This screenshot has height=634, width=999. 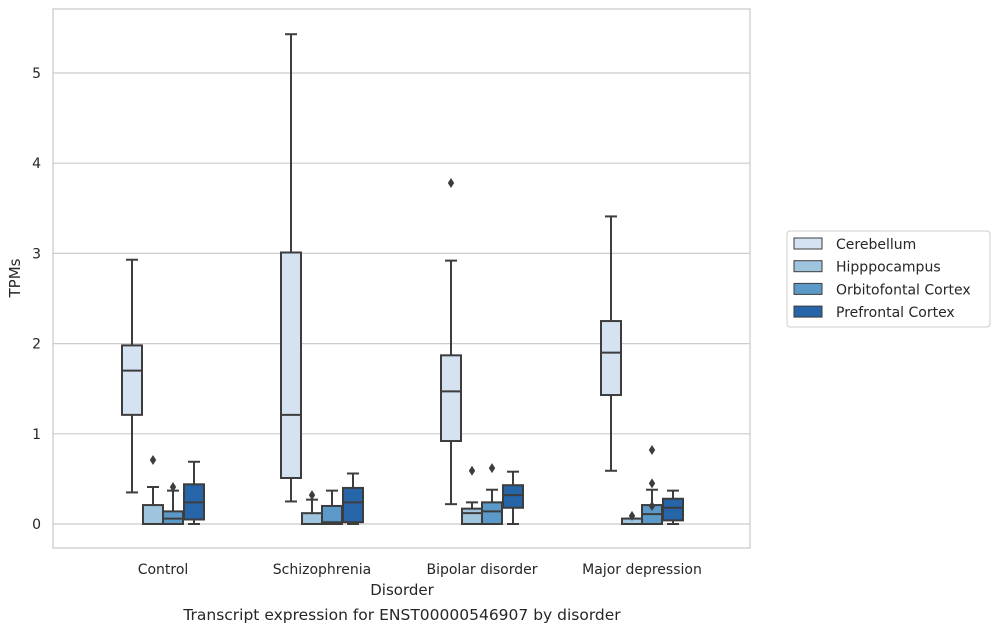 I want to click on y-tick-labels: 0 1 2 3 4 5, so click(x=36, y=299).